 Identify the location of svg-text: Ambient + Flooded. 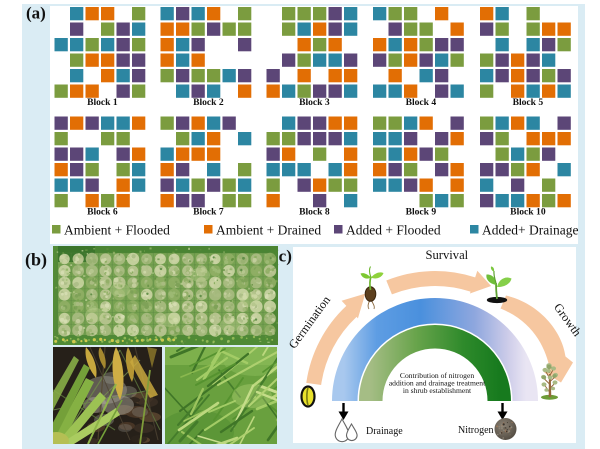
(117, 230).